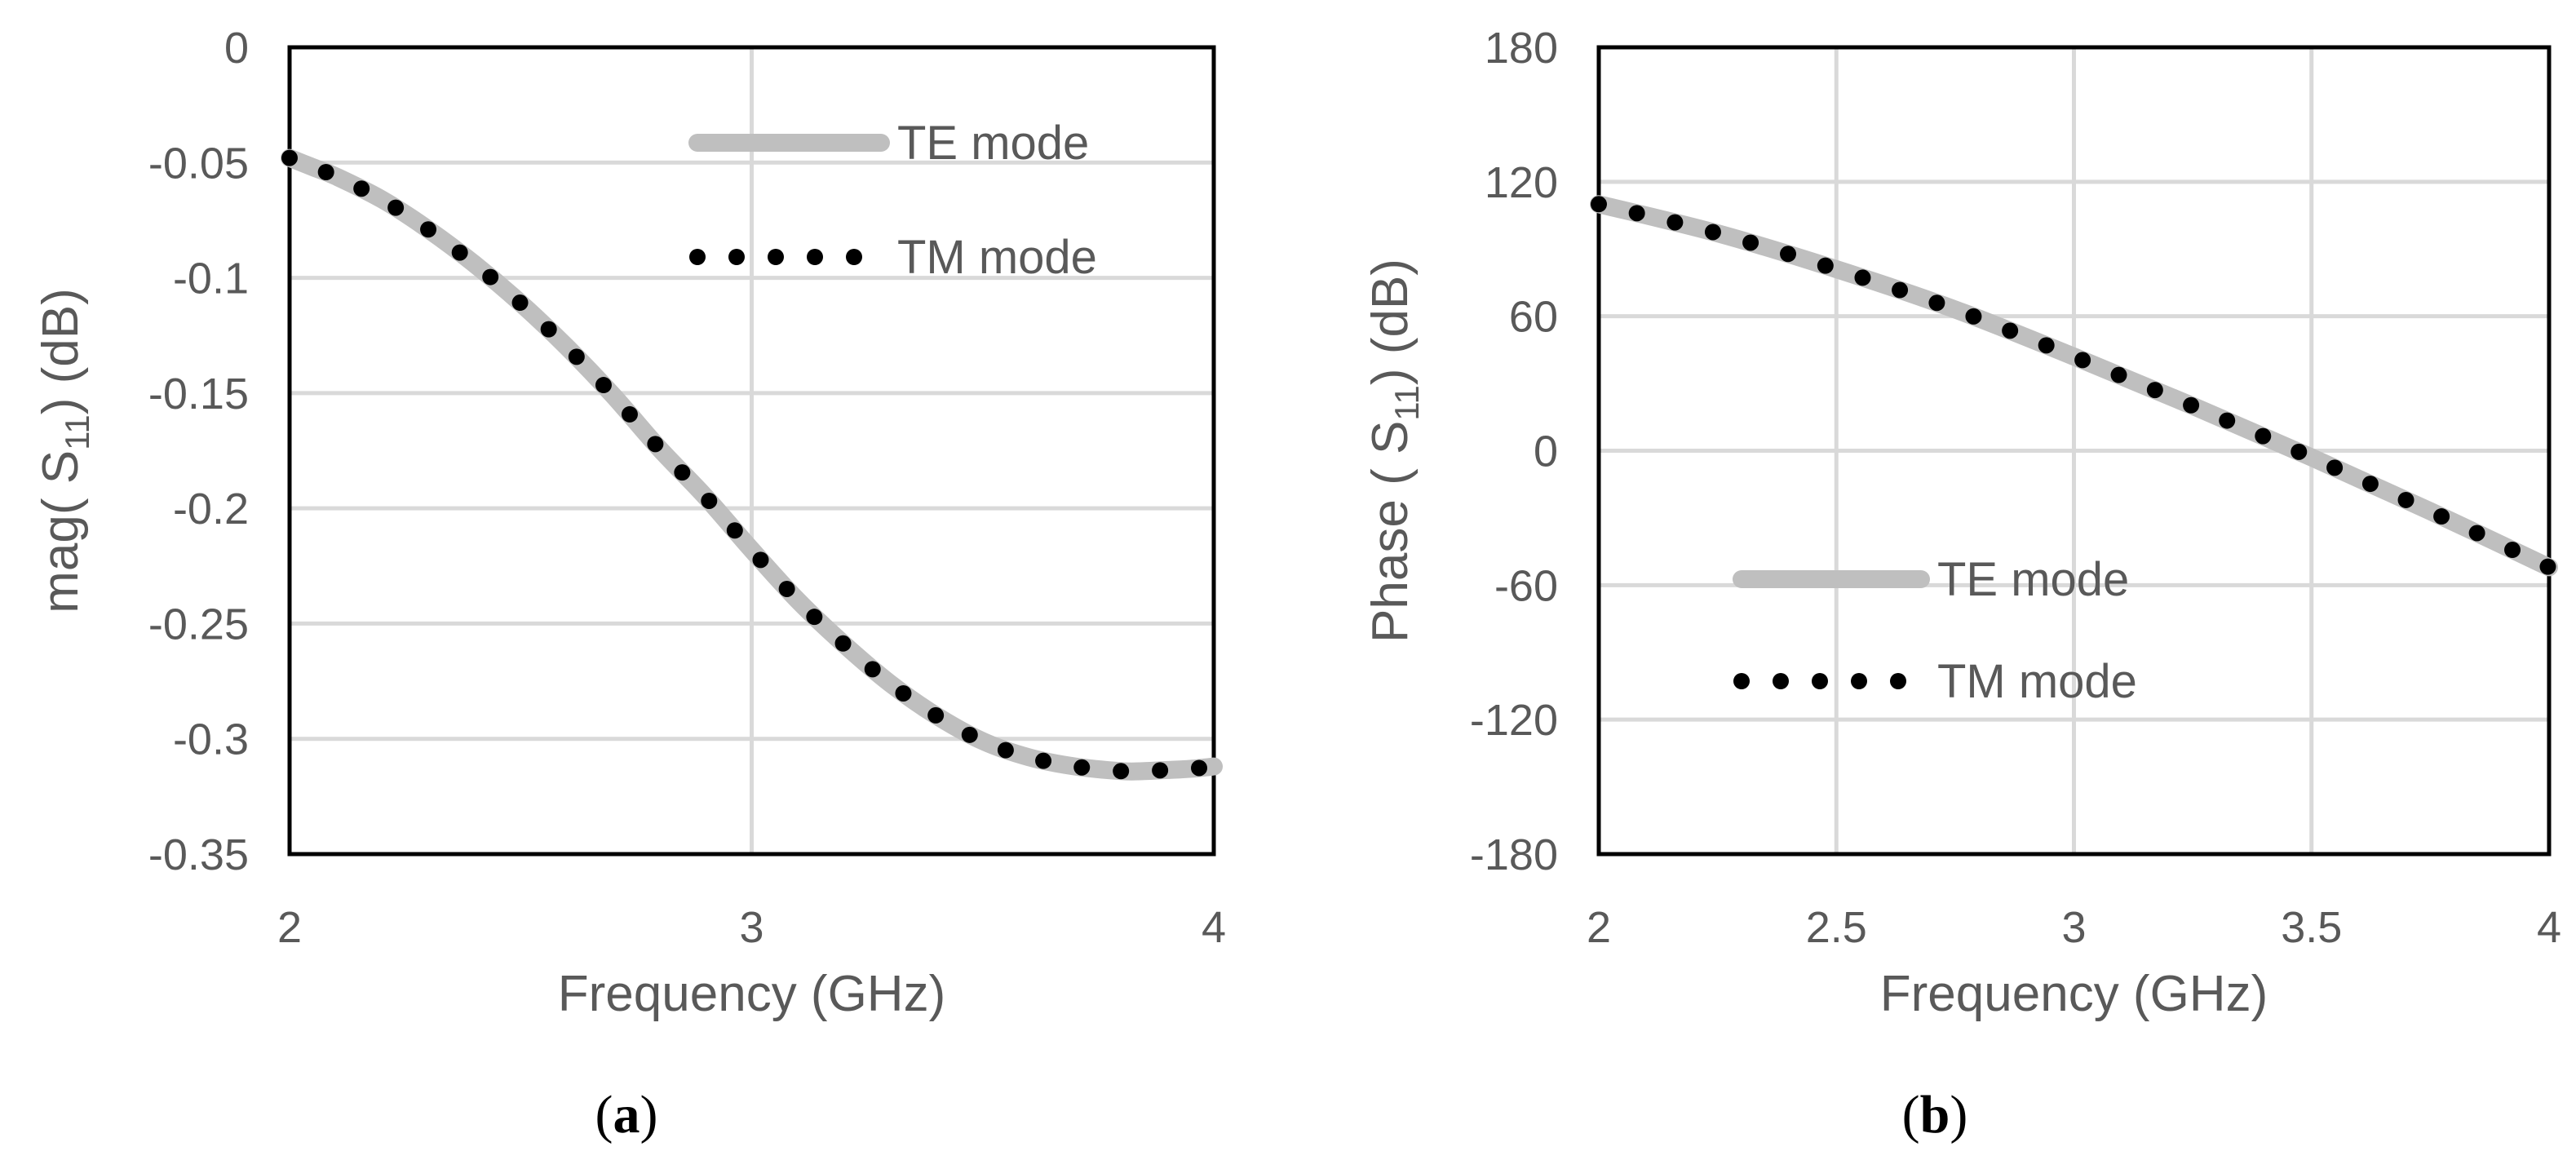 The height and width of the screenshot is (1160, 2576). Describe the element at coordinates (1514, 854) in the screenshot. I see `y-tick-label: -180` at that location.